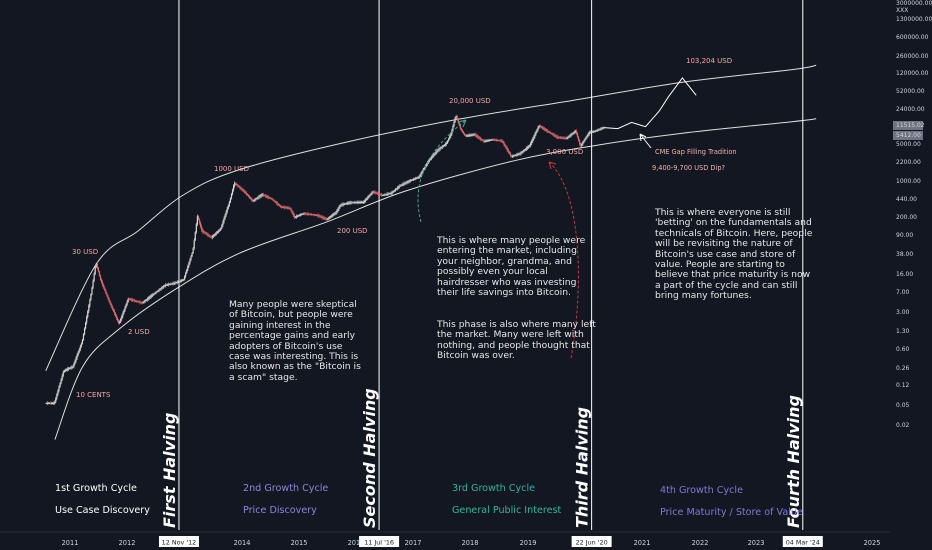  I want to click on x-tick-label: 2015, so click(299, 543).